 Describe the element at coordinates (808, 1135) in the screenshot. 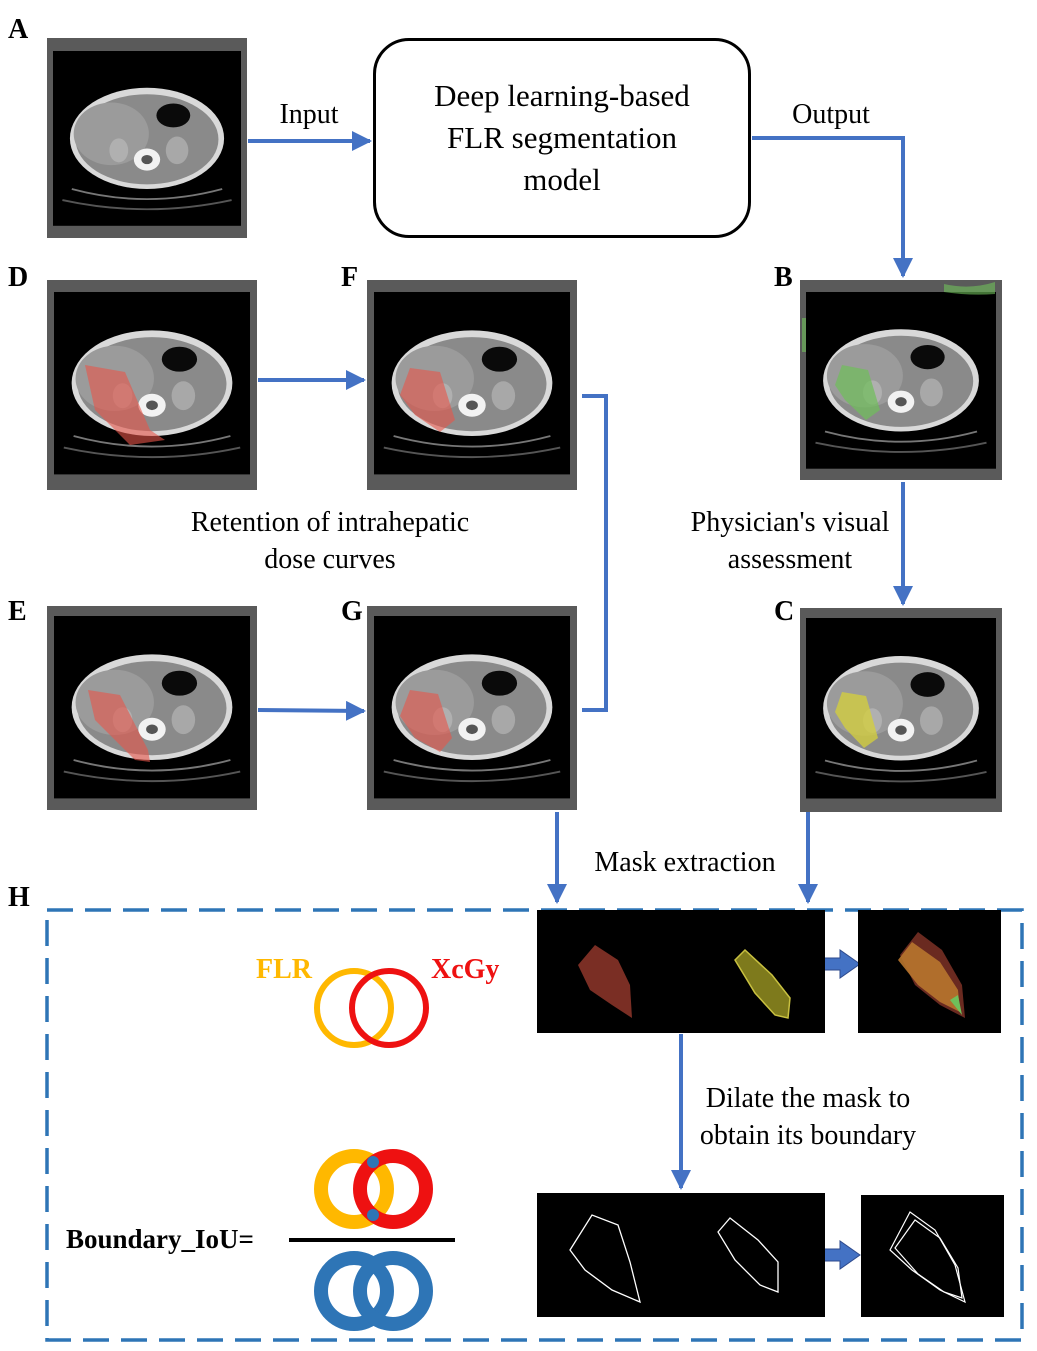

I see `dilate-line-2: obtain its boundary` at that location.